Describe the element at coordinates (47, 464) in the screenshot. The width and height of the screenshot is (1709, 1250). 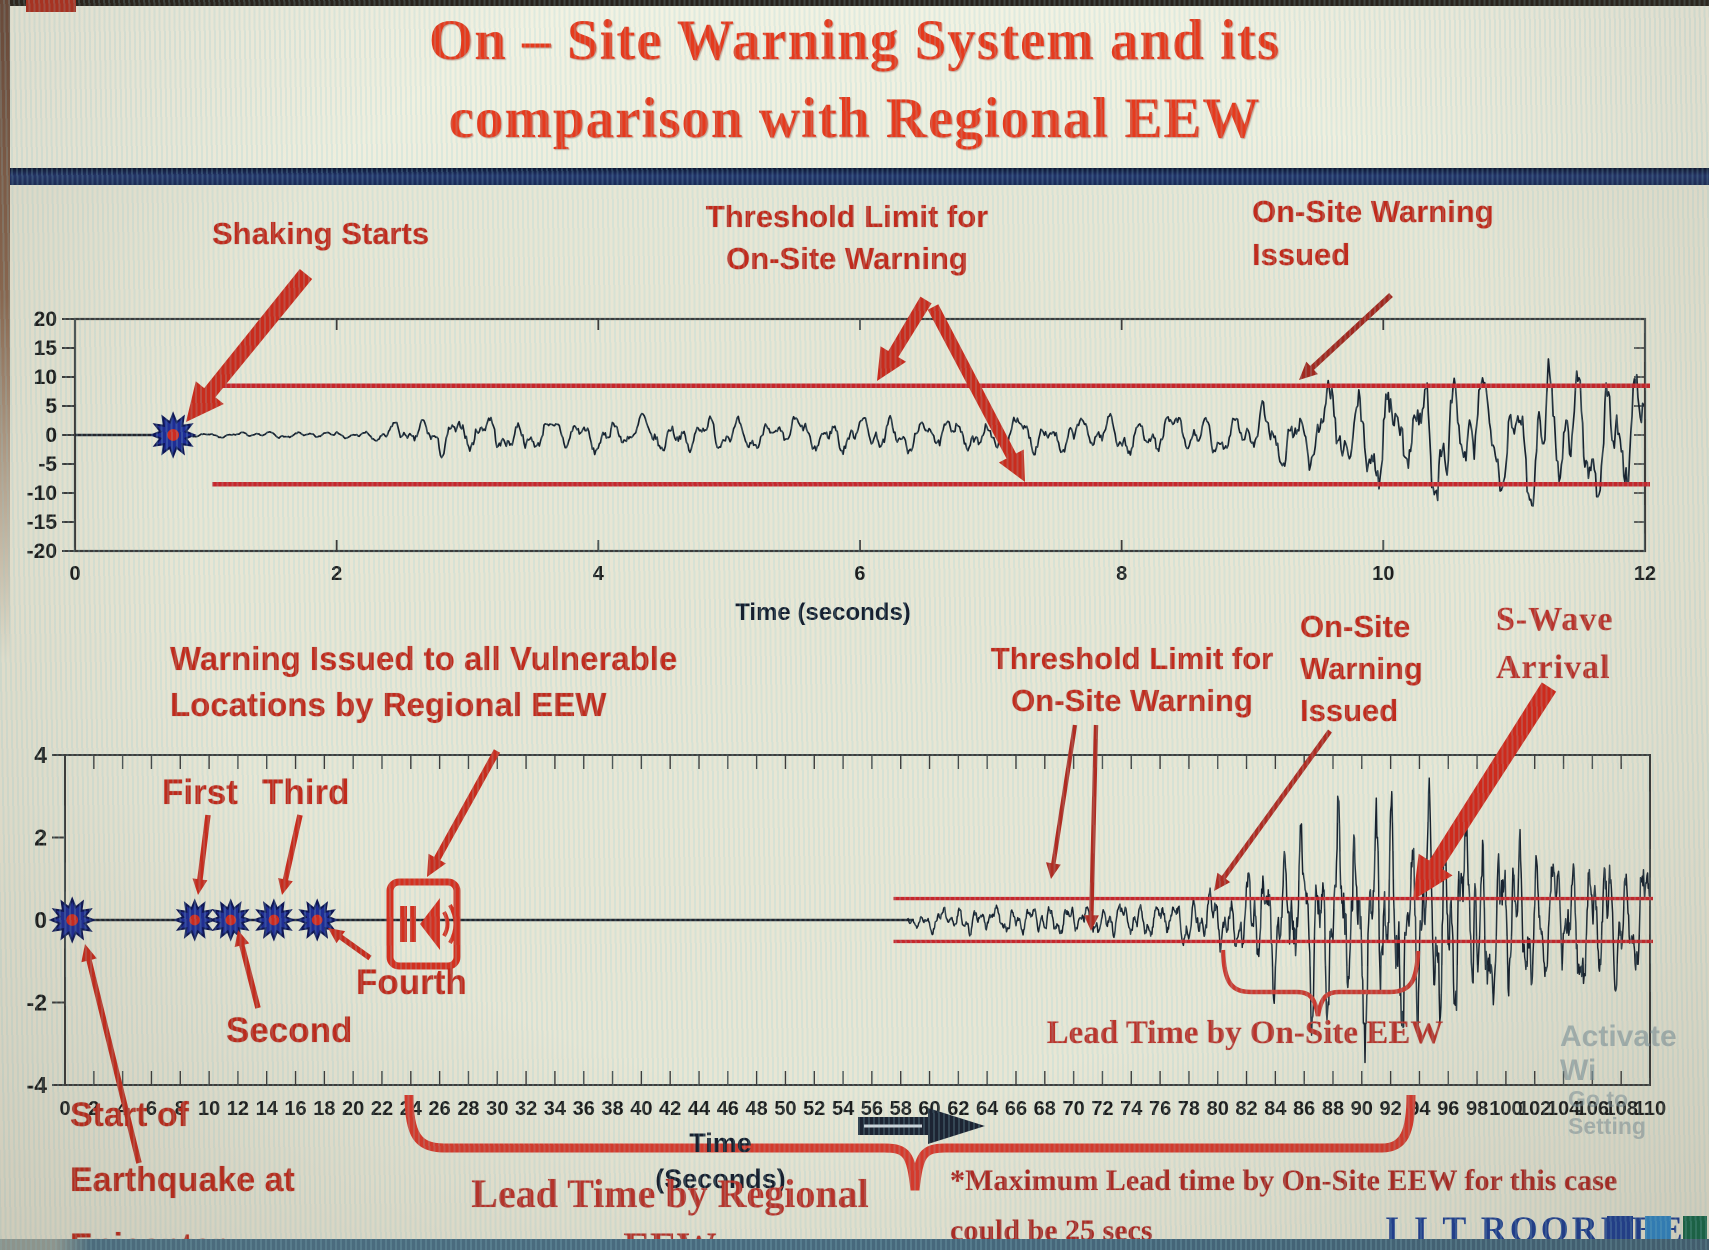
I see `tick-label: -5` at that location.